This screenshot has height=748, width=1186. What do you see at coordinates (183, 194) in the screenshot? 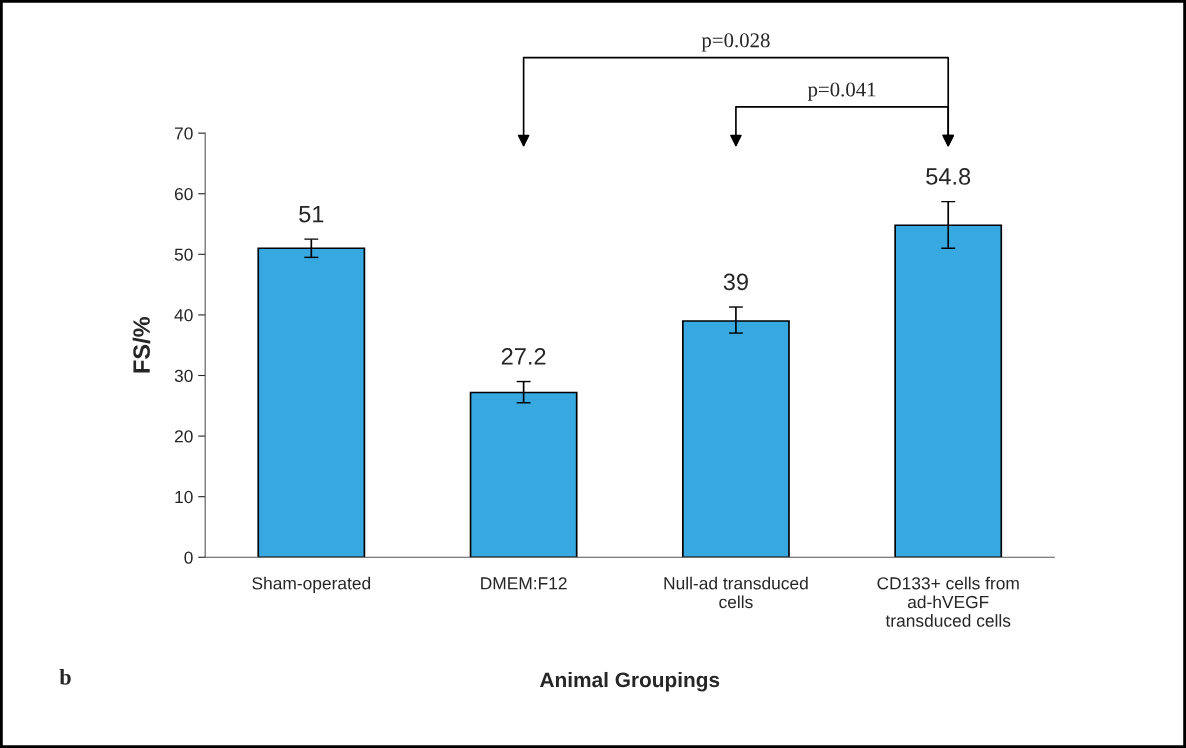
I see `y-tick-label: 60` at bounding box center [183, 194].